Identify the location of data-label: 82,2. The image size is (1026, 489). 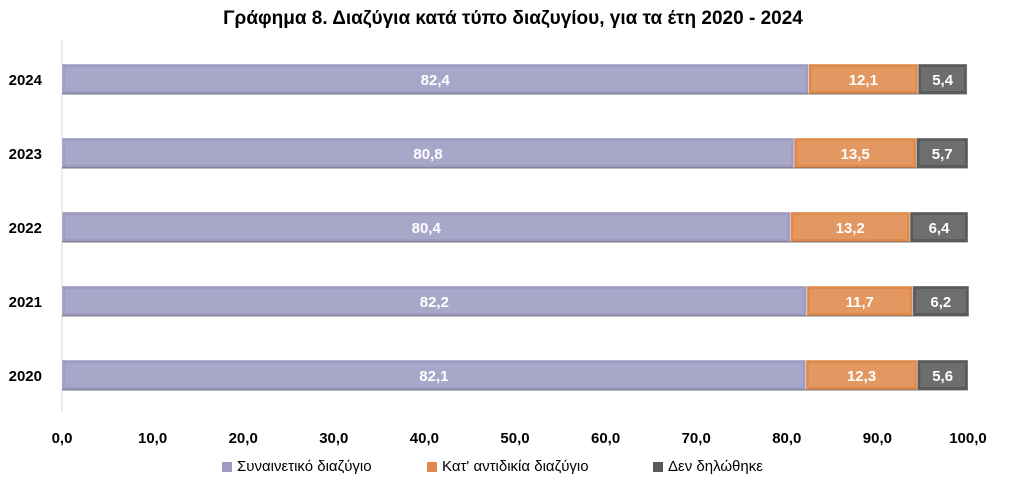
(434, 302).